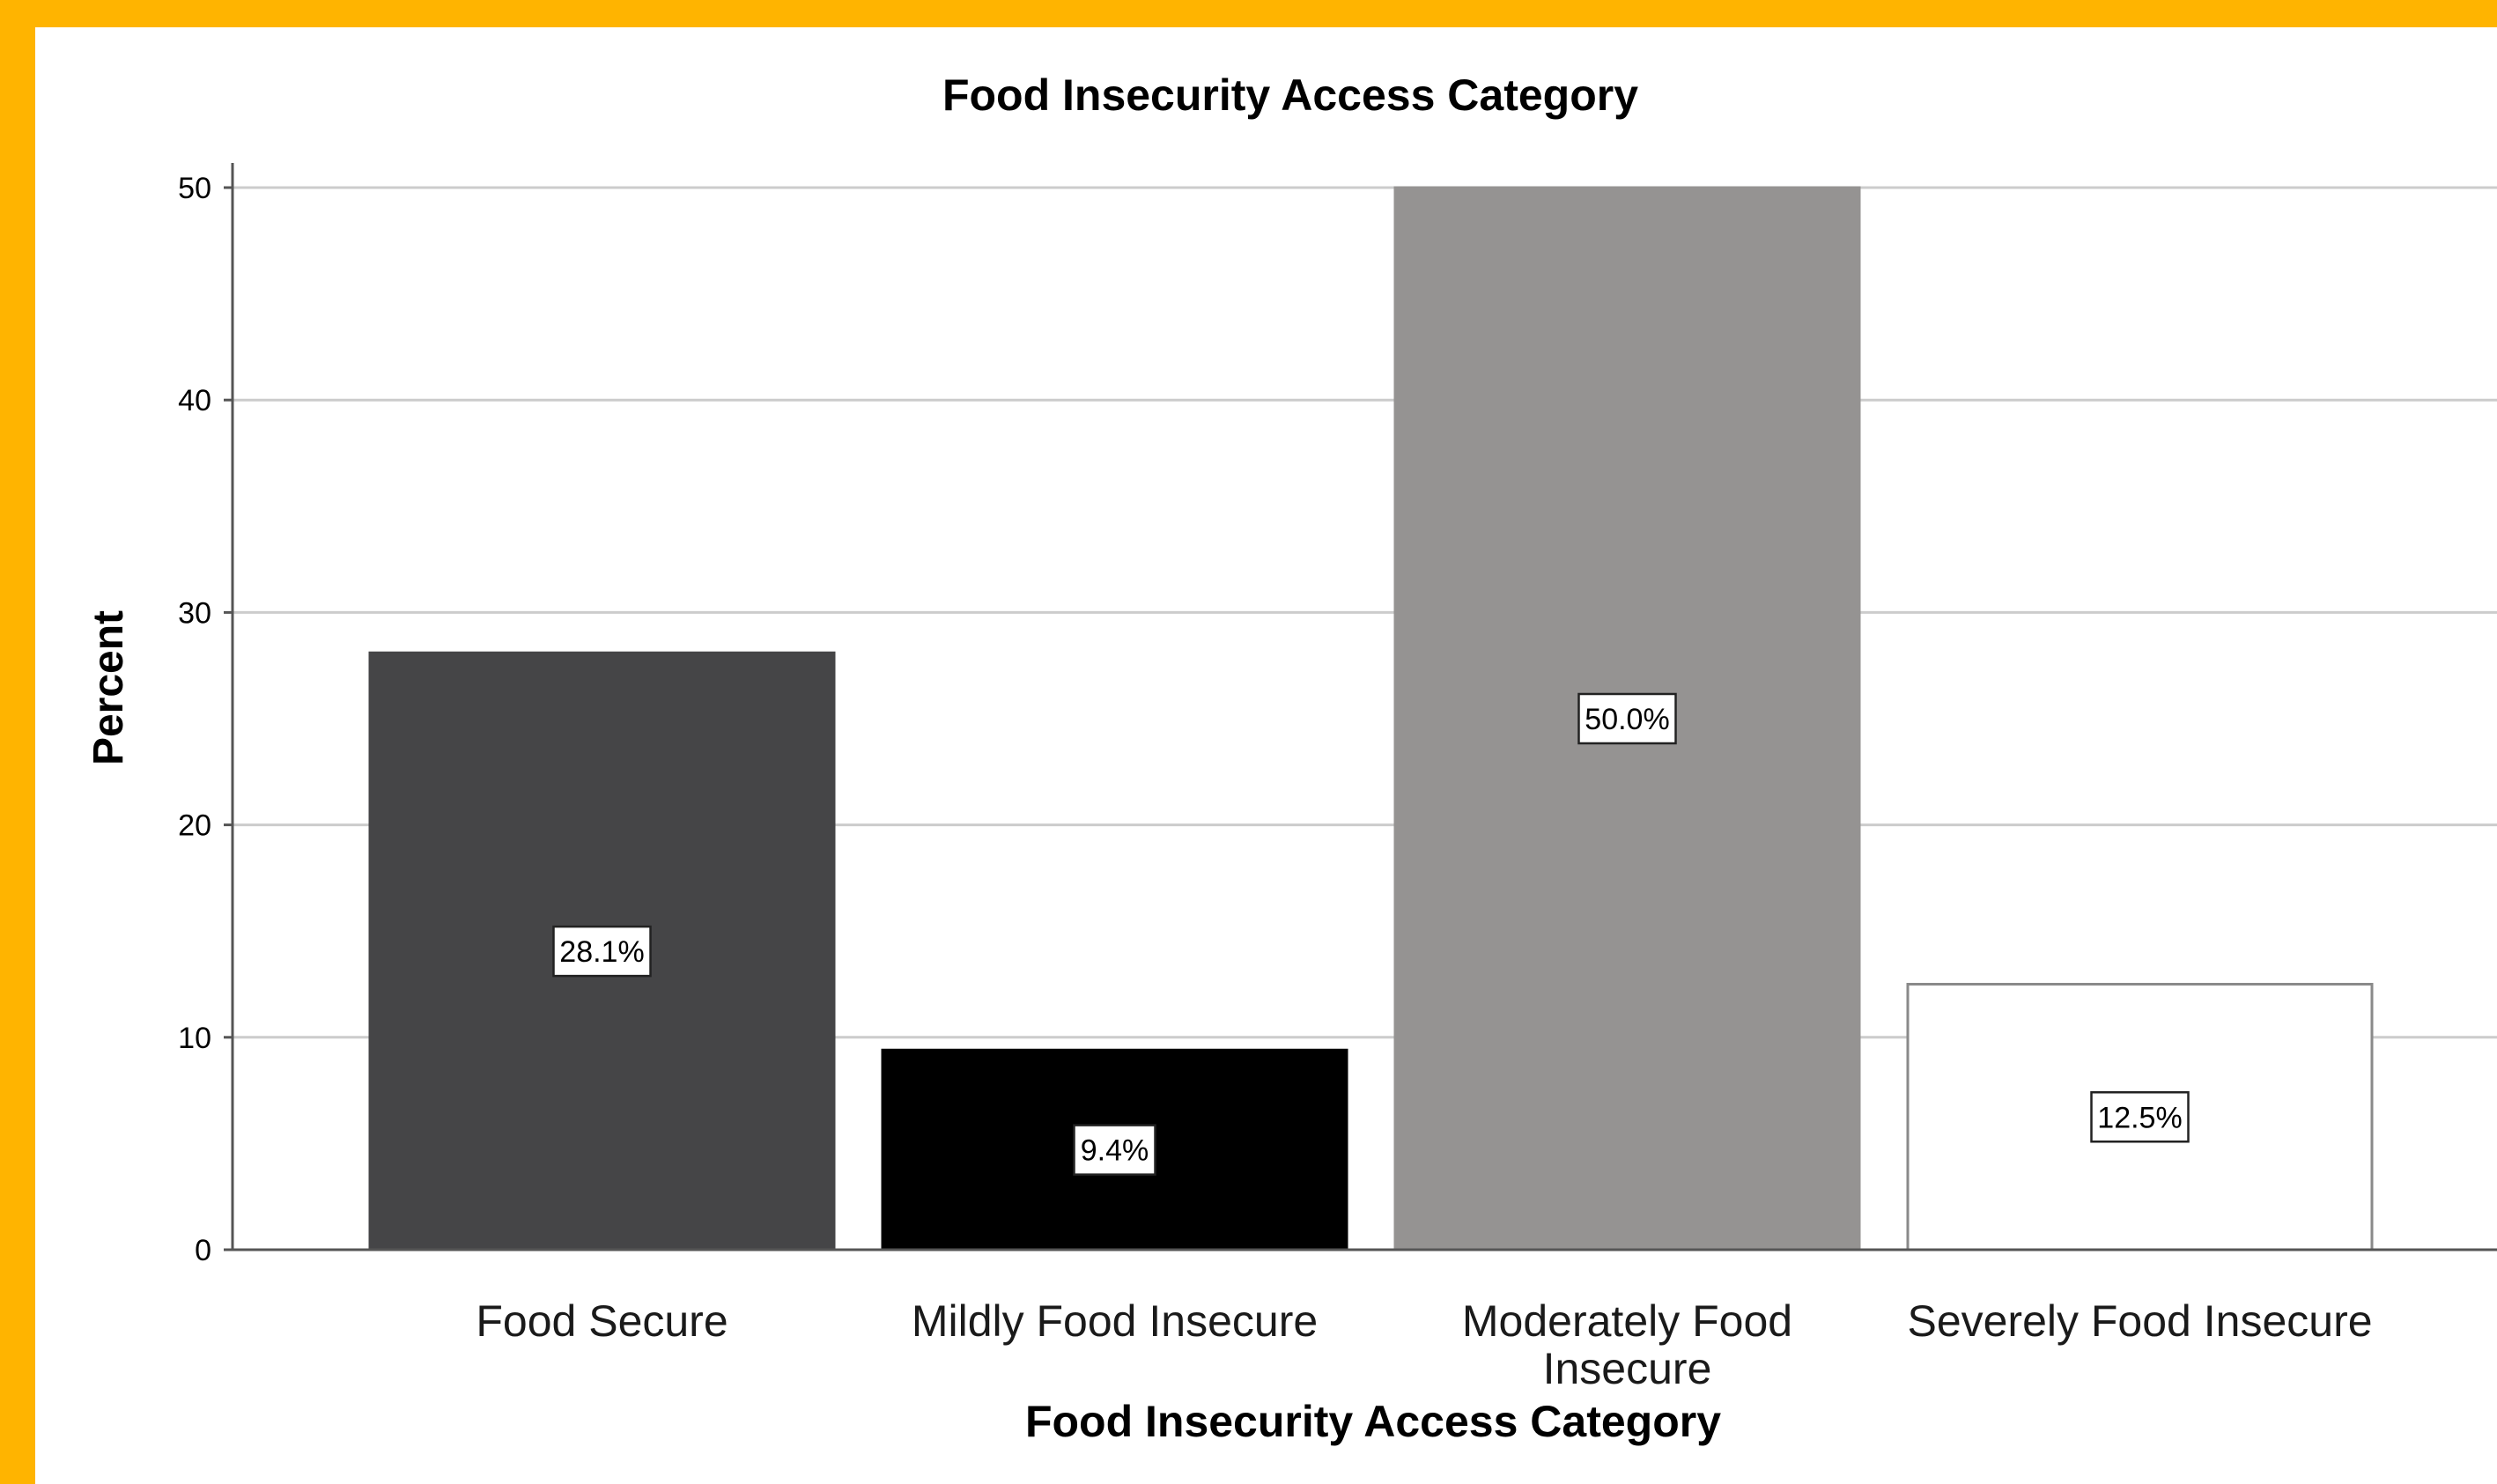 Image resolution: width=2497 pixels, height=1484 pixels. I want to click on data-label: 12.5%, so click(2139, 1117).